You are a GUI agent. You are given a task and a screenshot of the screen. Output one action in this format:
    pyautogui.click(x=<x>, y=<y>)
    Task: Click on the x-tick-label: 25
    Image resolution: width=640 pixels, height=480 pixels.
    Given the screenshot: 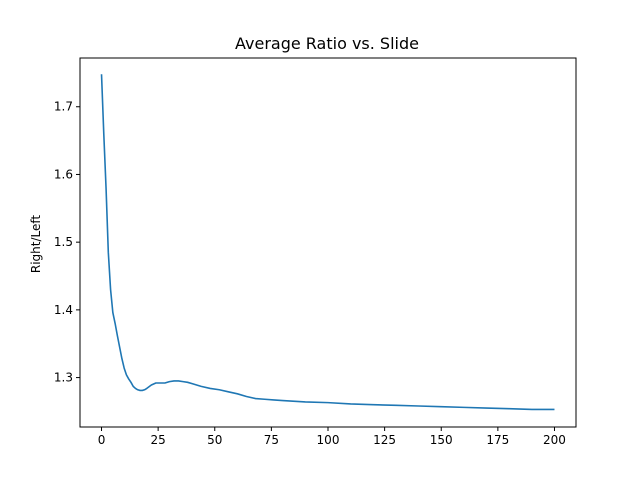 What is the action you would take?
    pyautogui.click(x=157, y=440)
    